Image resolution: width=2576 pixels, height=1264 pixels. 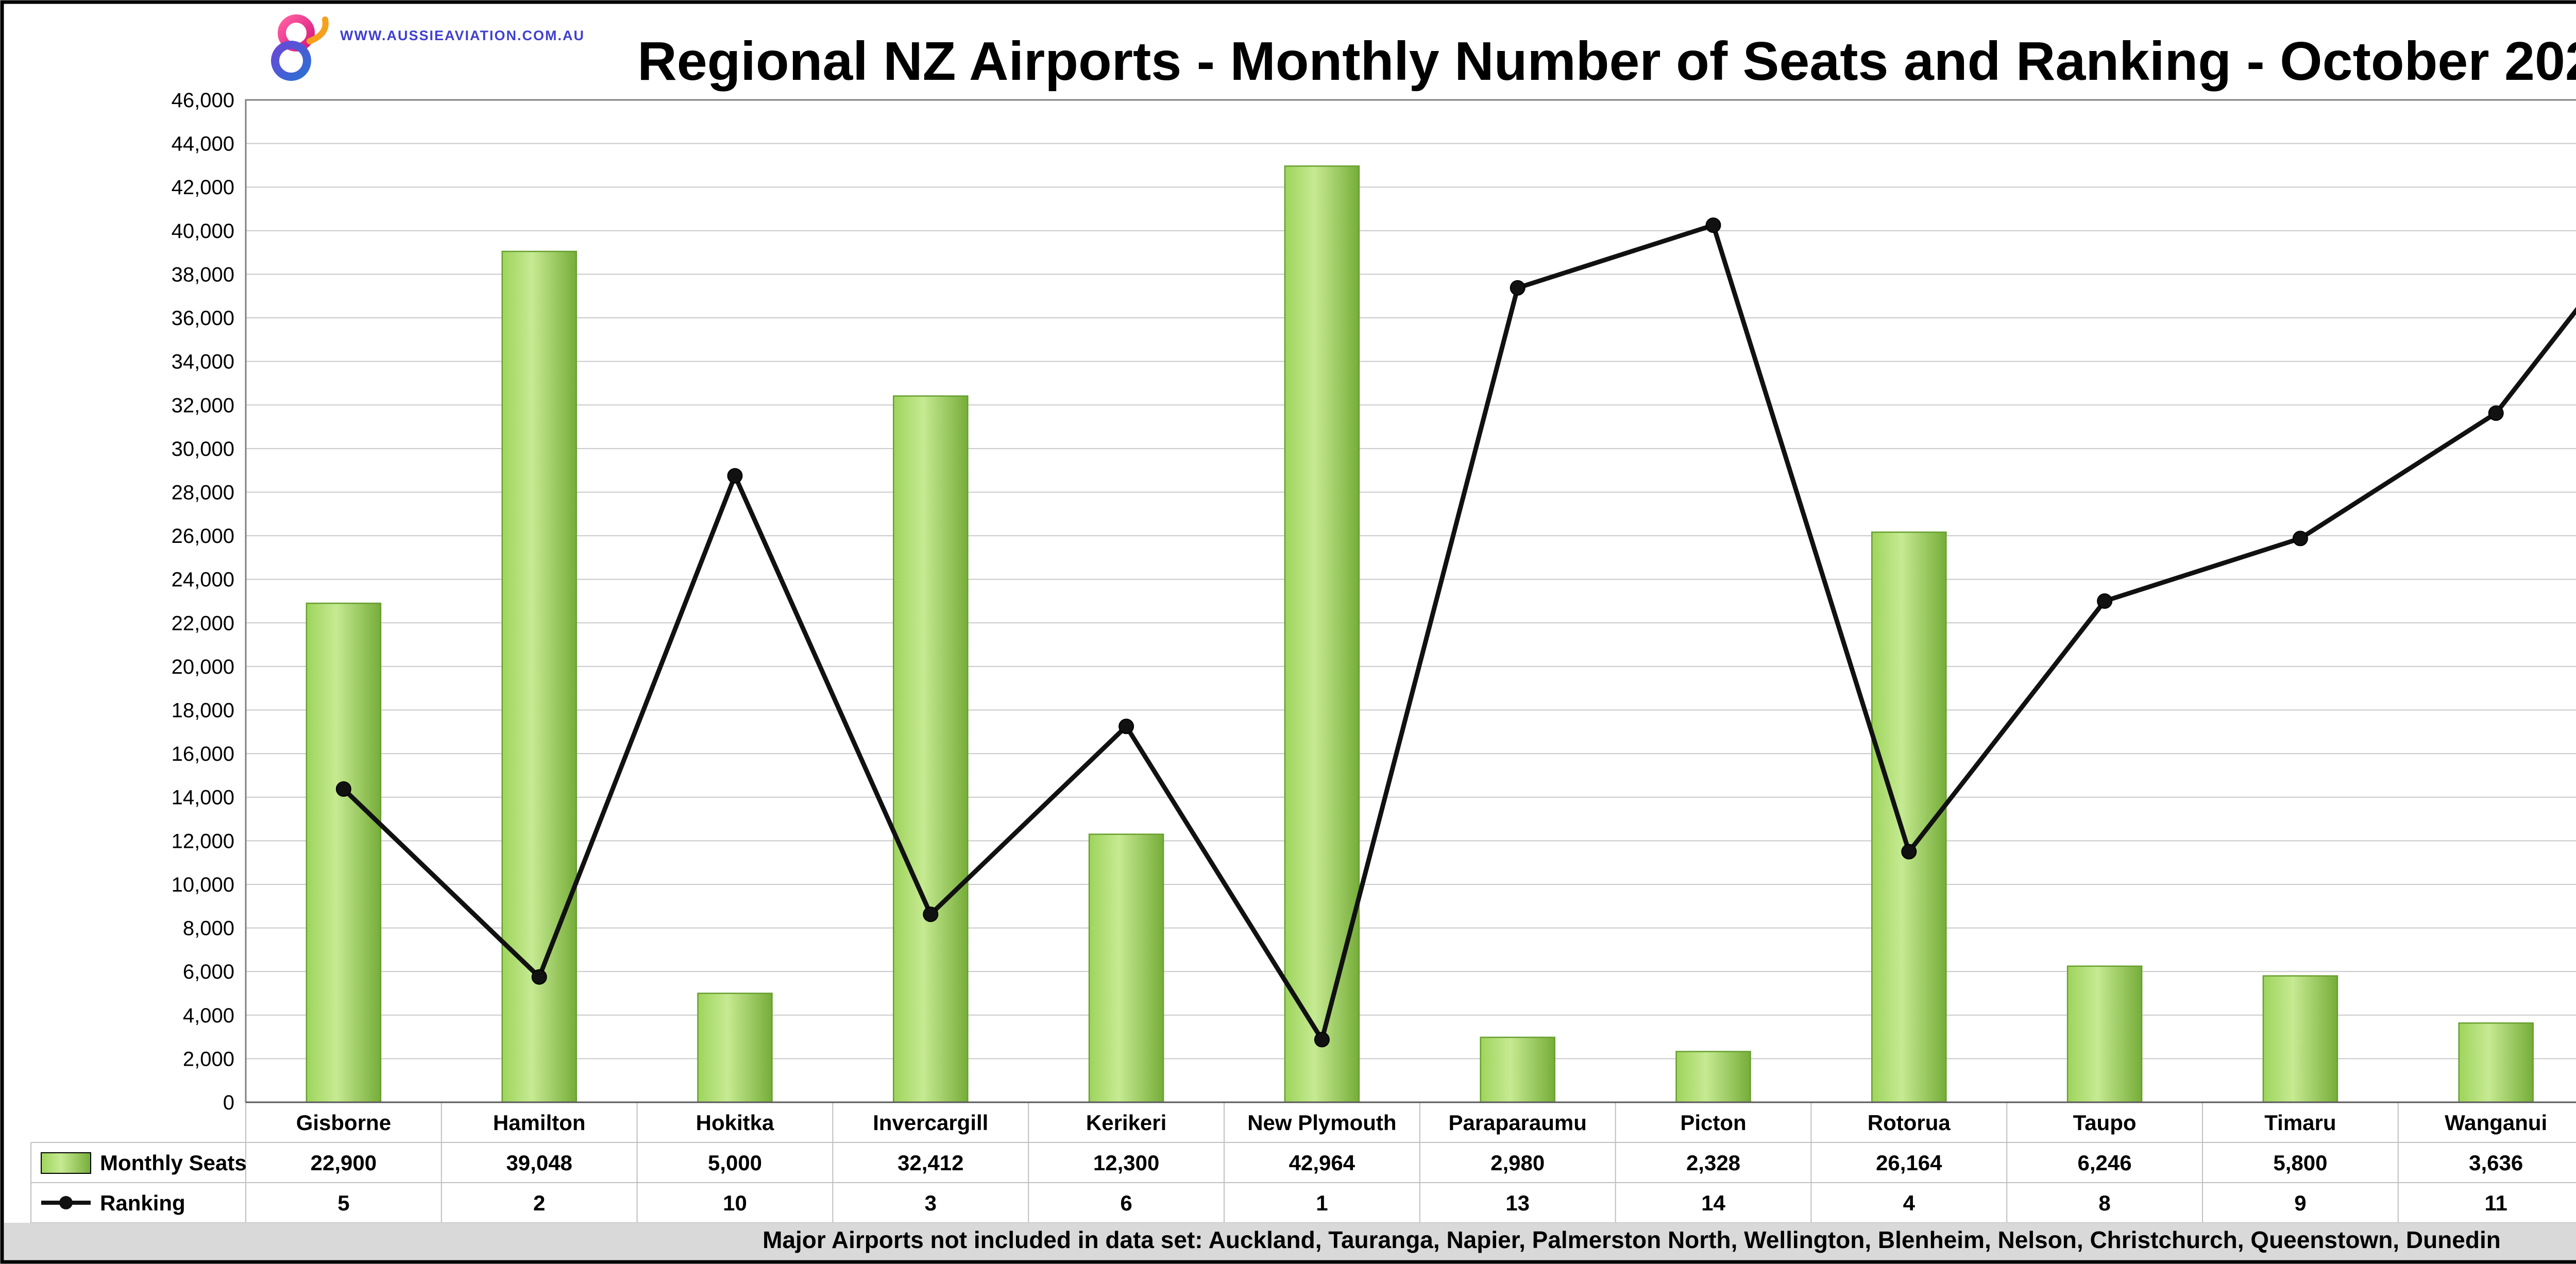 I want to click on bar-Timaru, so click(x=2300, y=1039).